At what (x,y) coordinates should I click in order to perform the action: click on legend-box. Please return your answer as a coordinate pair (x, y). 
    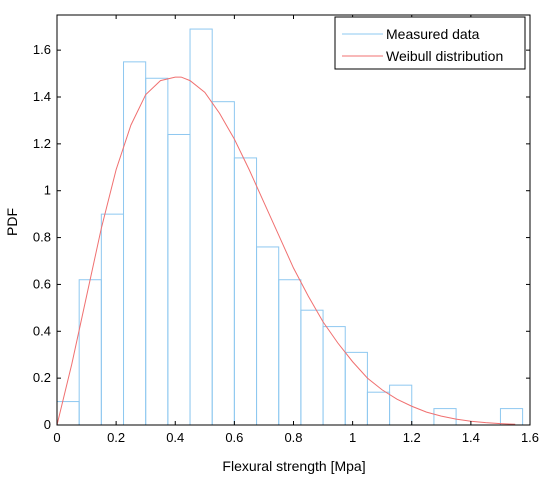
    Looking at the image, I should click on (430, 43).